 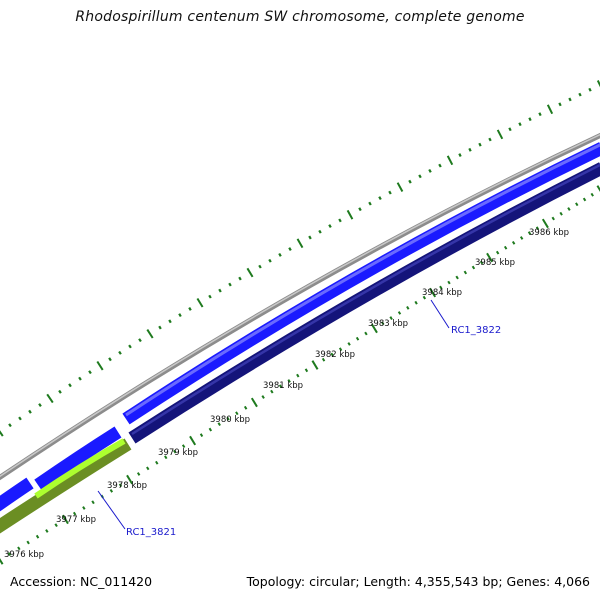 What do you see at coordinates (283, 386) in the screenshot?
I see `ruler-label: 3981 kbp` at bounding box center [283, 386].